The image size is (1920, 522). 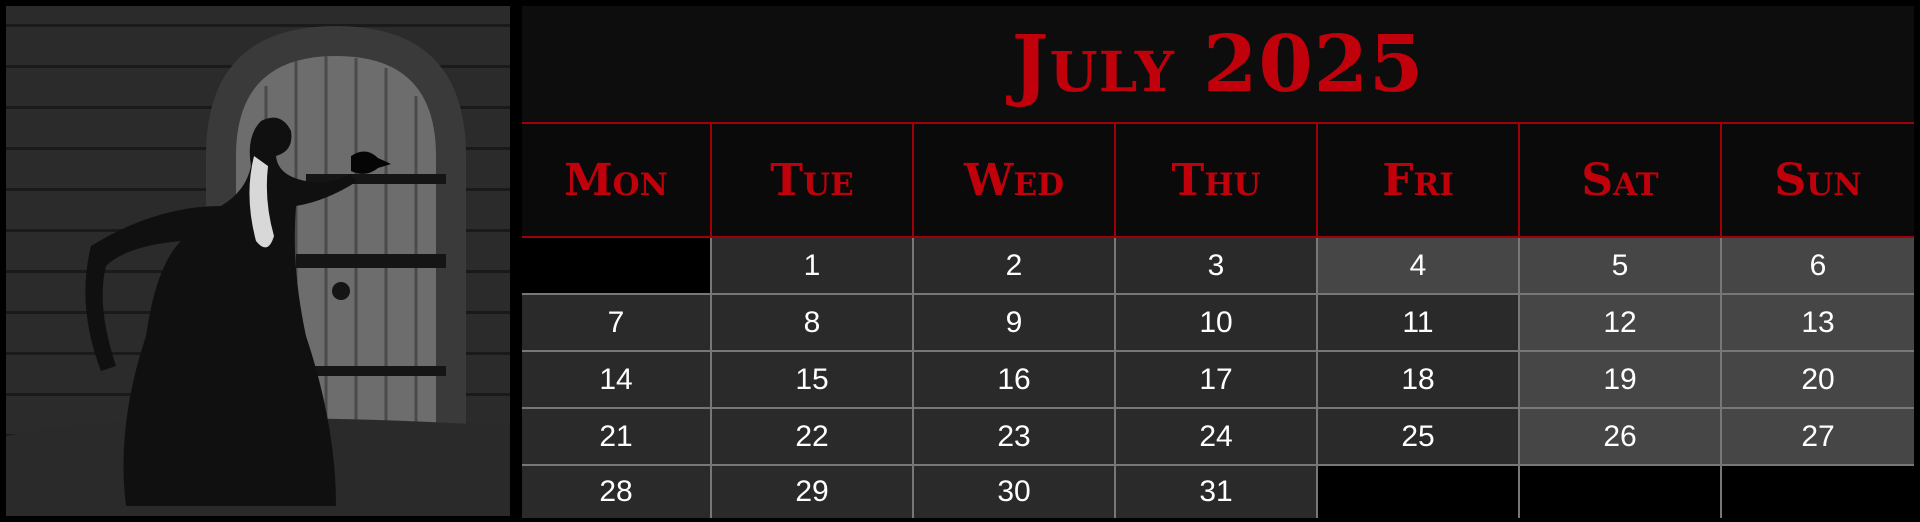 I want to click on day-cell: 17, so click(x=1217, y=380).